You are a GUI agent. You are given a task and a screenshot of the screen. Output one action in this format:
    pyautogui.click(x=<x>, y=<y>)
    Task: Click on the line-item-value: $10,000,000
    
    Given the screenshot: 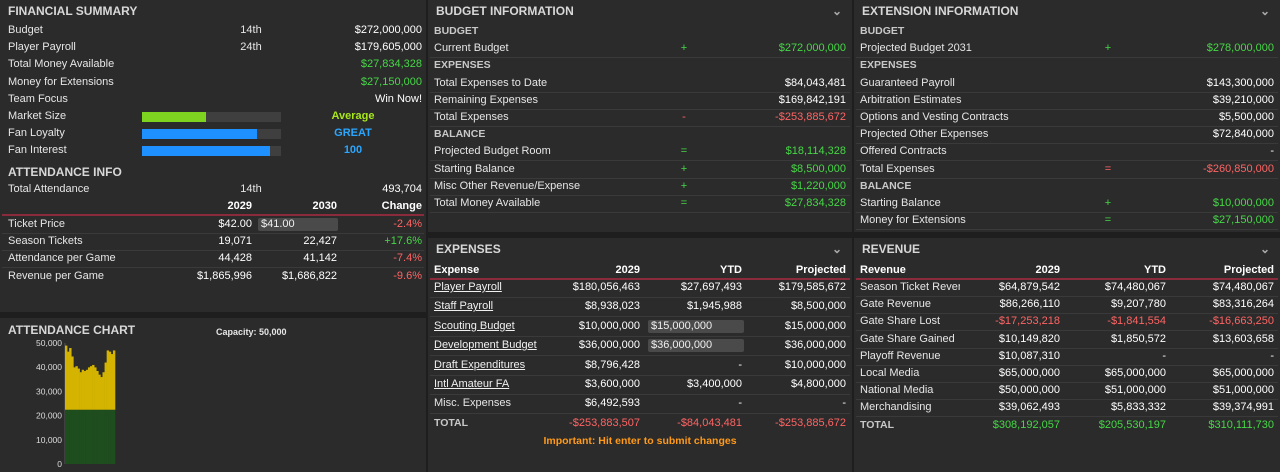 What is the action you would take?
    pyautogui.click(x=1243, y=203)
    